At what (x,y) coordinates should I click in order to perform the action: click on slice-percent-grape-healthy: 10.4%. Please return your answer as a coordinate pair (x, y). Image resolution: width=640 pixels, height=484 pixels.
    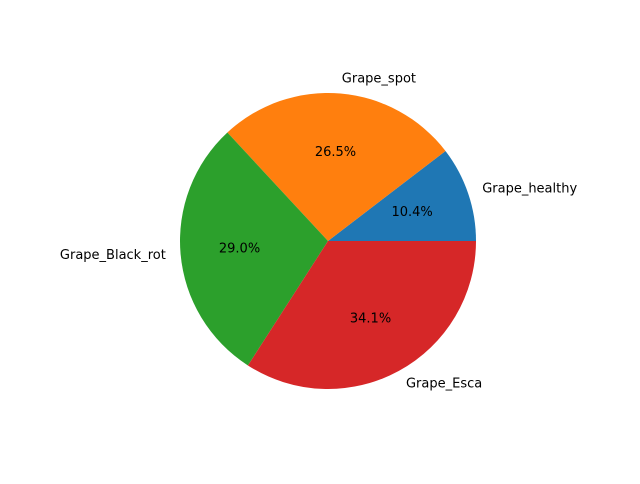
    Looking at the image, I should click on (411, 212).